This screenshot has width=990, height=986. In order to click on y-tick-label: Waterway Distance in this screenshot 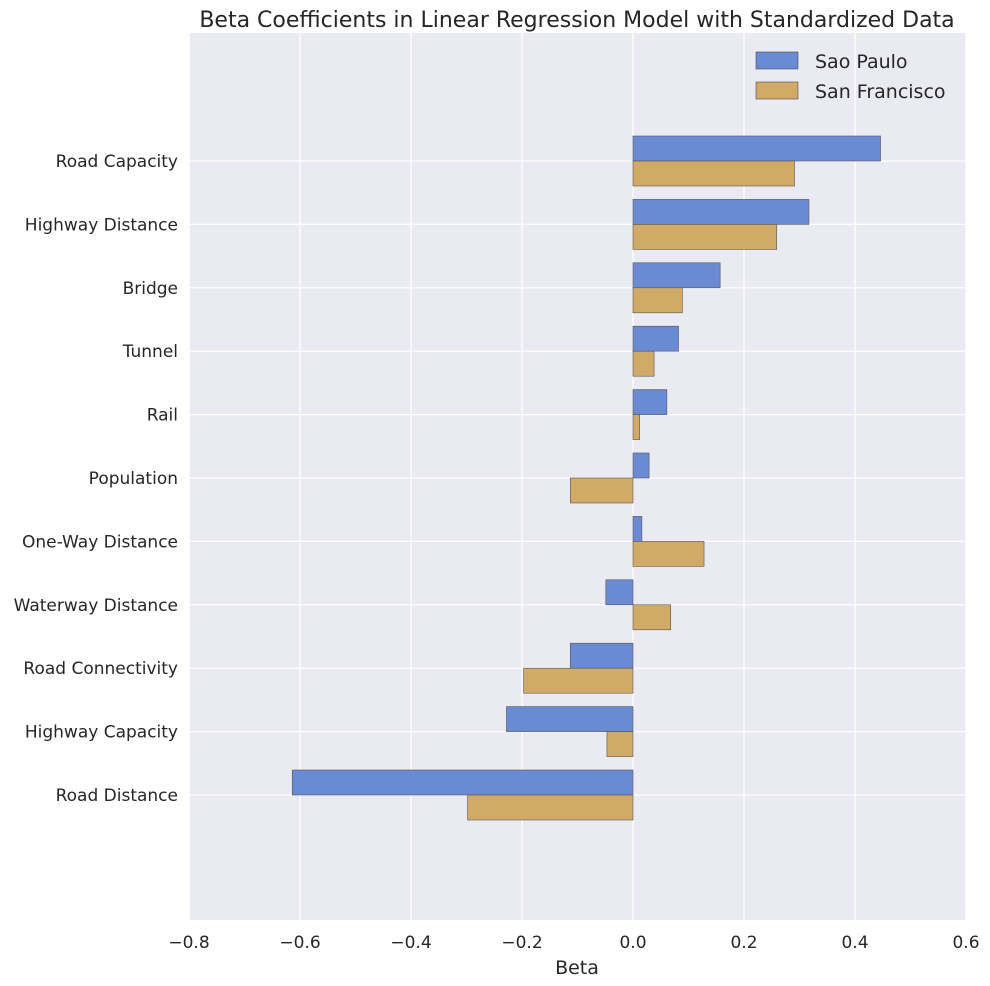, I will do `click(96, 606)`.